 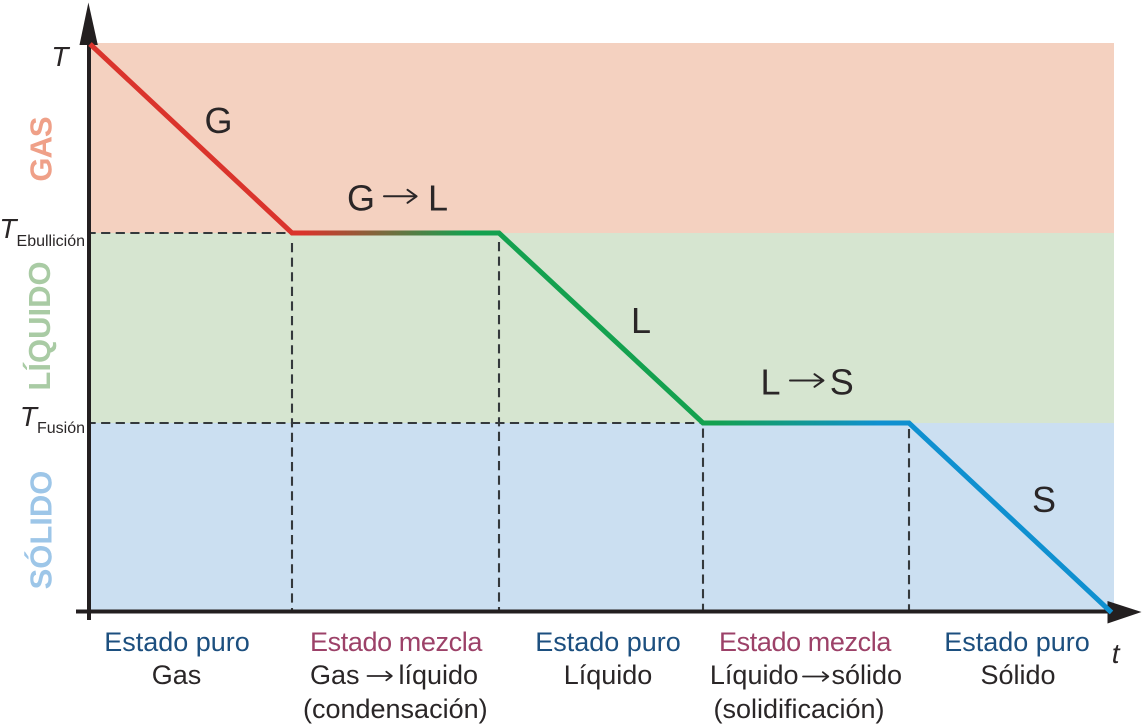 I want to click on svg-text: TEbullición, so click(x=42, y=231).